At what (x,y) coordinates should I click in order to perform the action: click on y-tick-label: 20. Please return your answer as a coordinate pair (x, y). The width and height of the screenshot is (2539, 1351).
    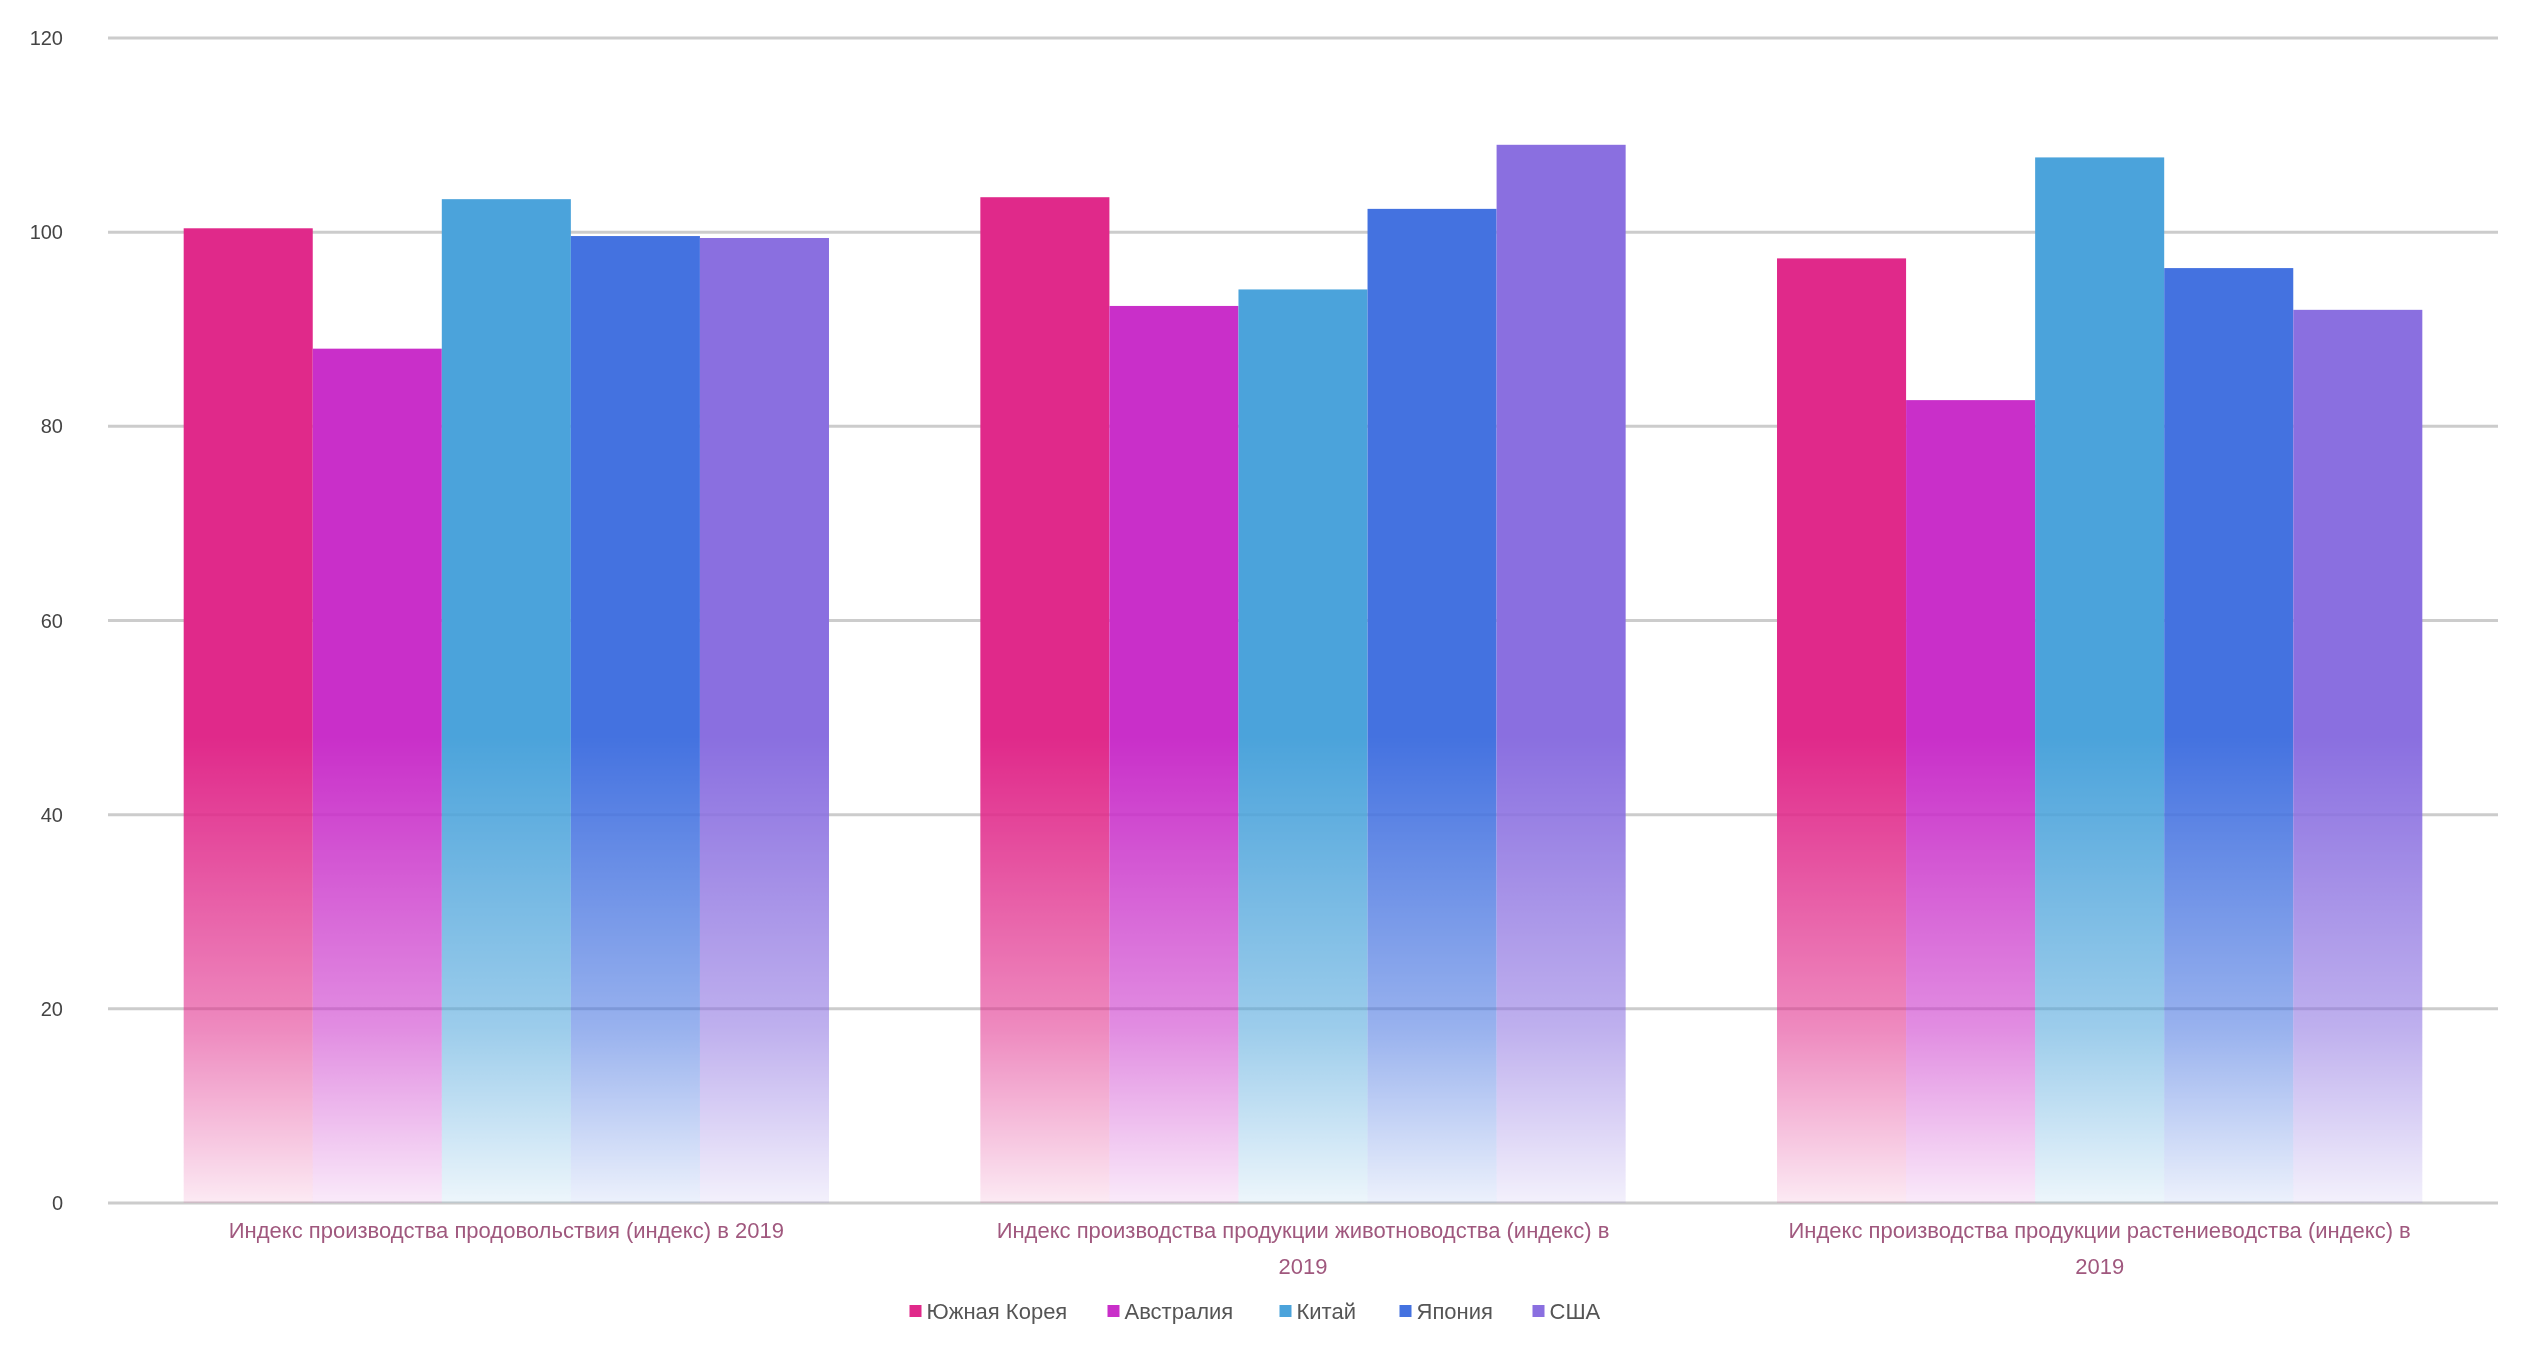
    Looking at the image, I should click on (51, 1008).